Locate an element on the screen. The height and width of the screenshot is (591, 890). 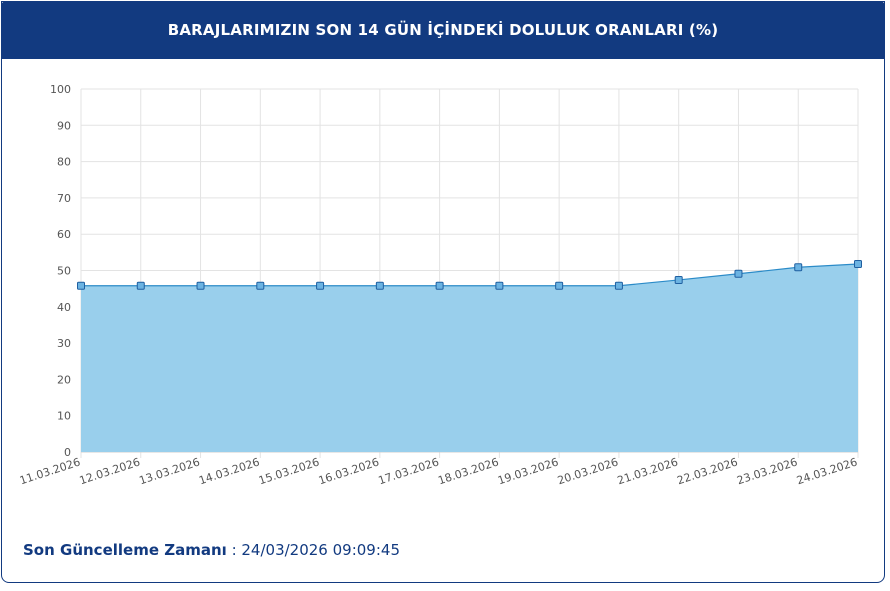
x-tick-label: 15.03.2026 is located at coordinates (289, 471).